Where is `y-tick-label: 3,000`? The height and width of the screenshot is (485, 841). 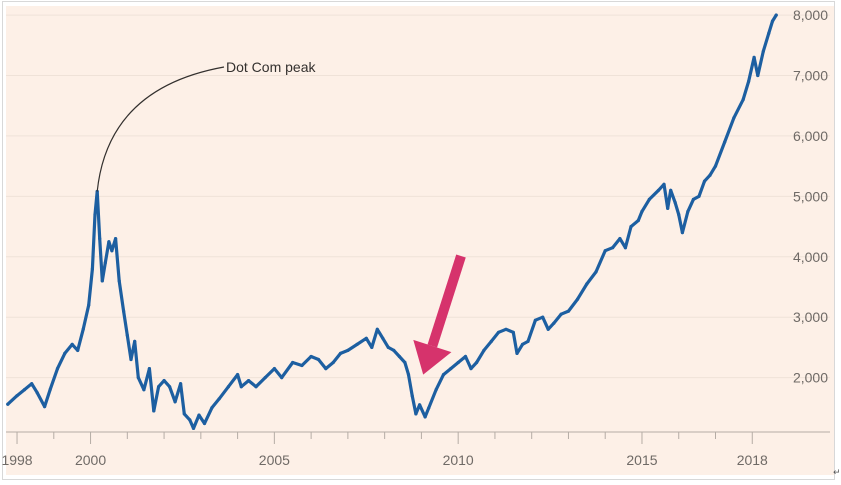
y-tick-label: 3,000 is located at coordinates (810, 317).